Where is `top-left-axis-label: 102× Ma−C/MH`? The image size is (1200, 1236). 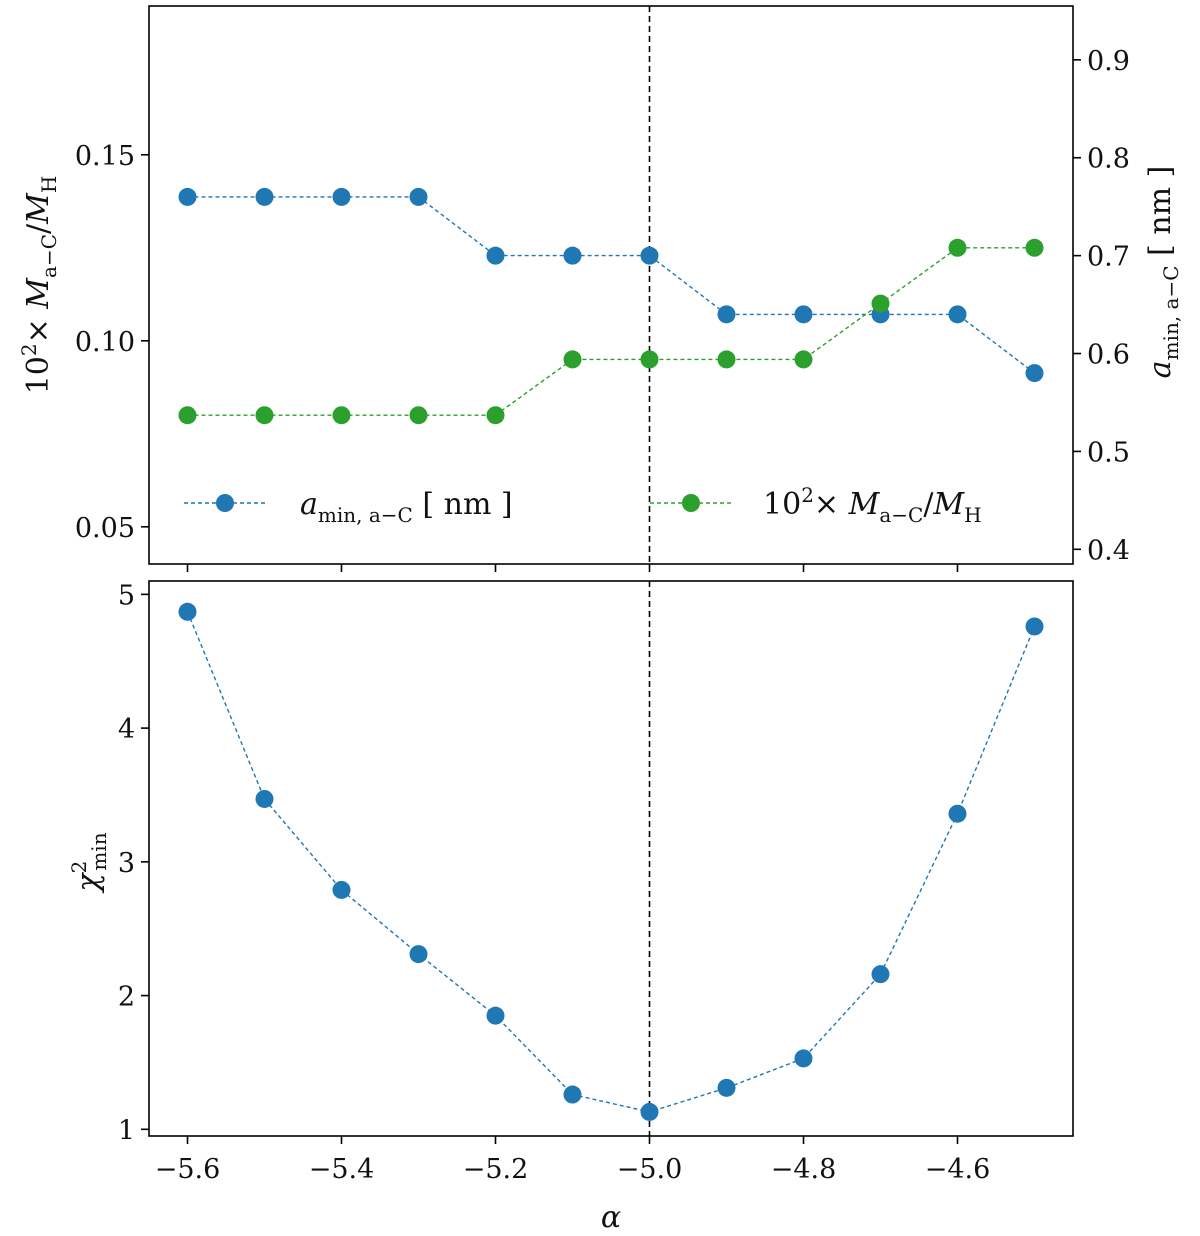 top-left-axis-label: 102× Ma−C/MH is located at coordinates (39, 285).